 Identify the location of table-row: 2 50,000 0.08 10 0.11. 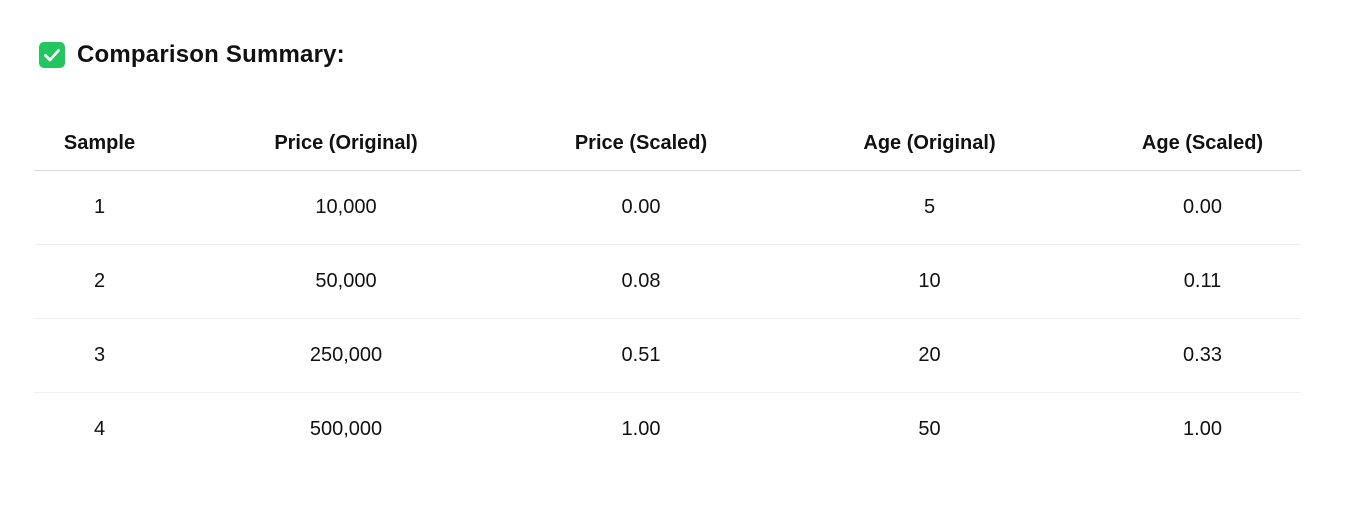
(667, 281).